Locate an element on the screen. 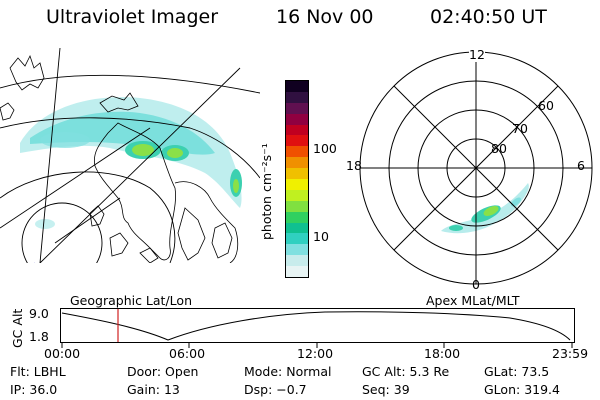 The image size is (600, 400). altitude-plot is located at coordinates (317, 328).